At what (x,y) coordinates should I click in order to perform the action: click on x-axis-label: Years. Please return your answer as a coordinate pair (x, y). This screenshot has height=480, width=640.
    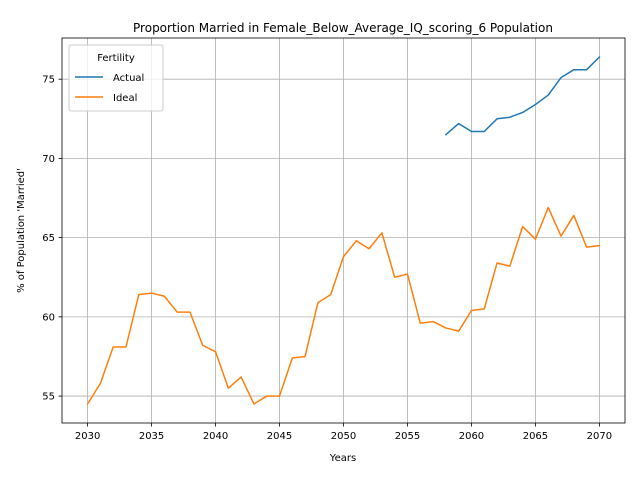
    Looking at the image, I should click on (342, 458).